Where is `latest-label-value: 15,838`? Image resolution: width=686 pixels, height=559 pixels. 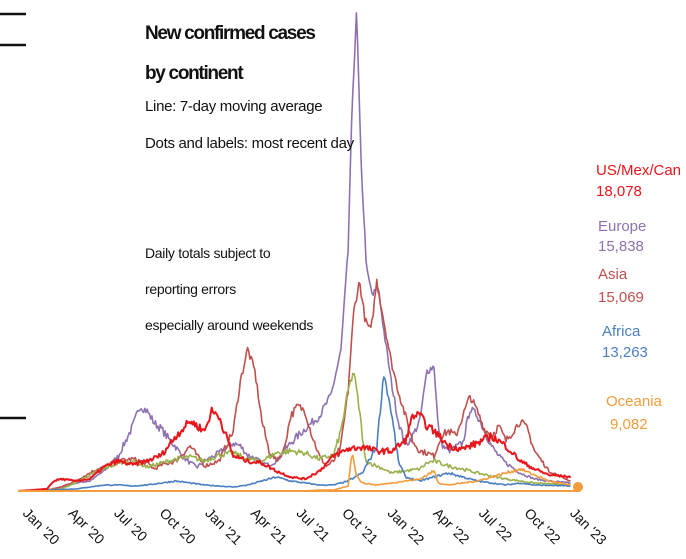
latest-label-value: 15,838 is located at coordinates (621, 246).